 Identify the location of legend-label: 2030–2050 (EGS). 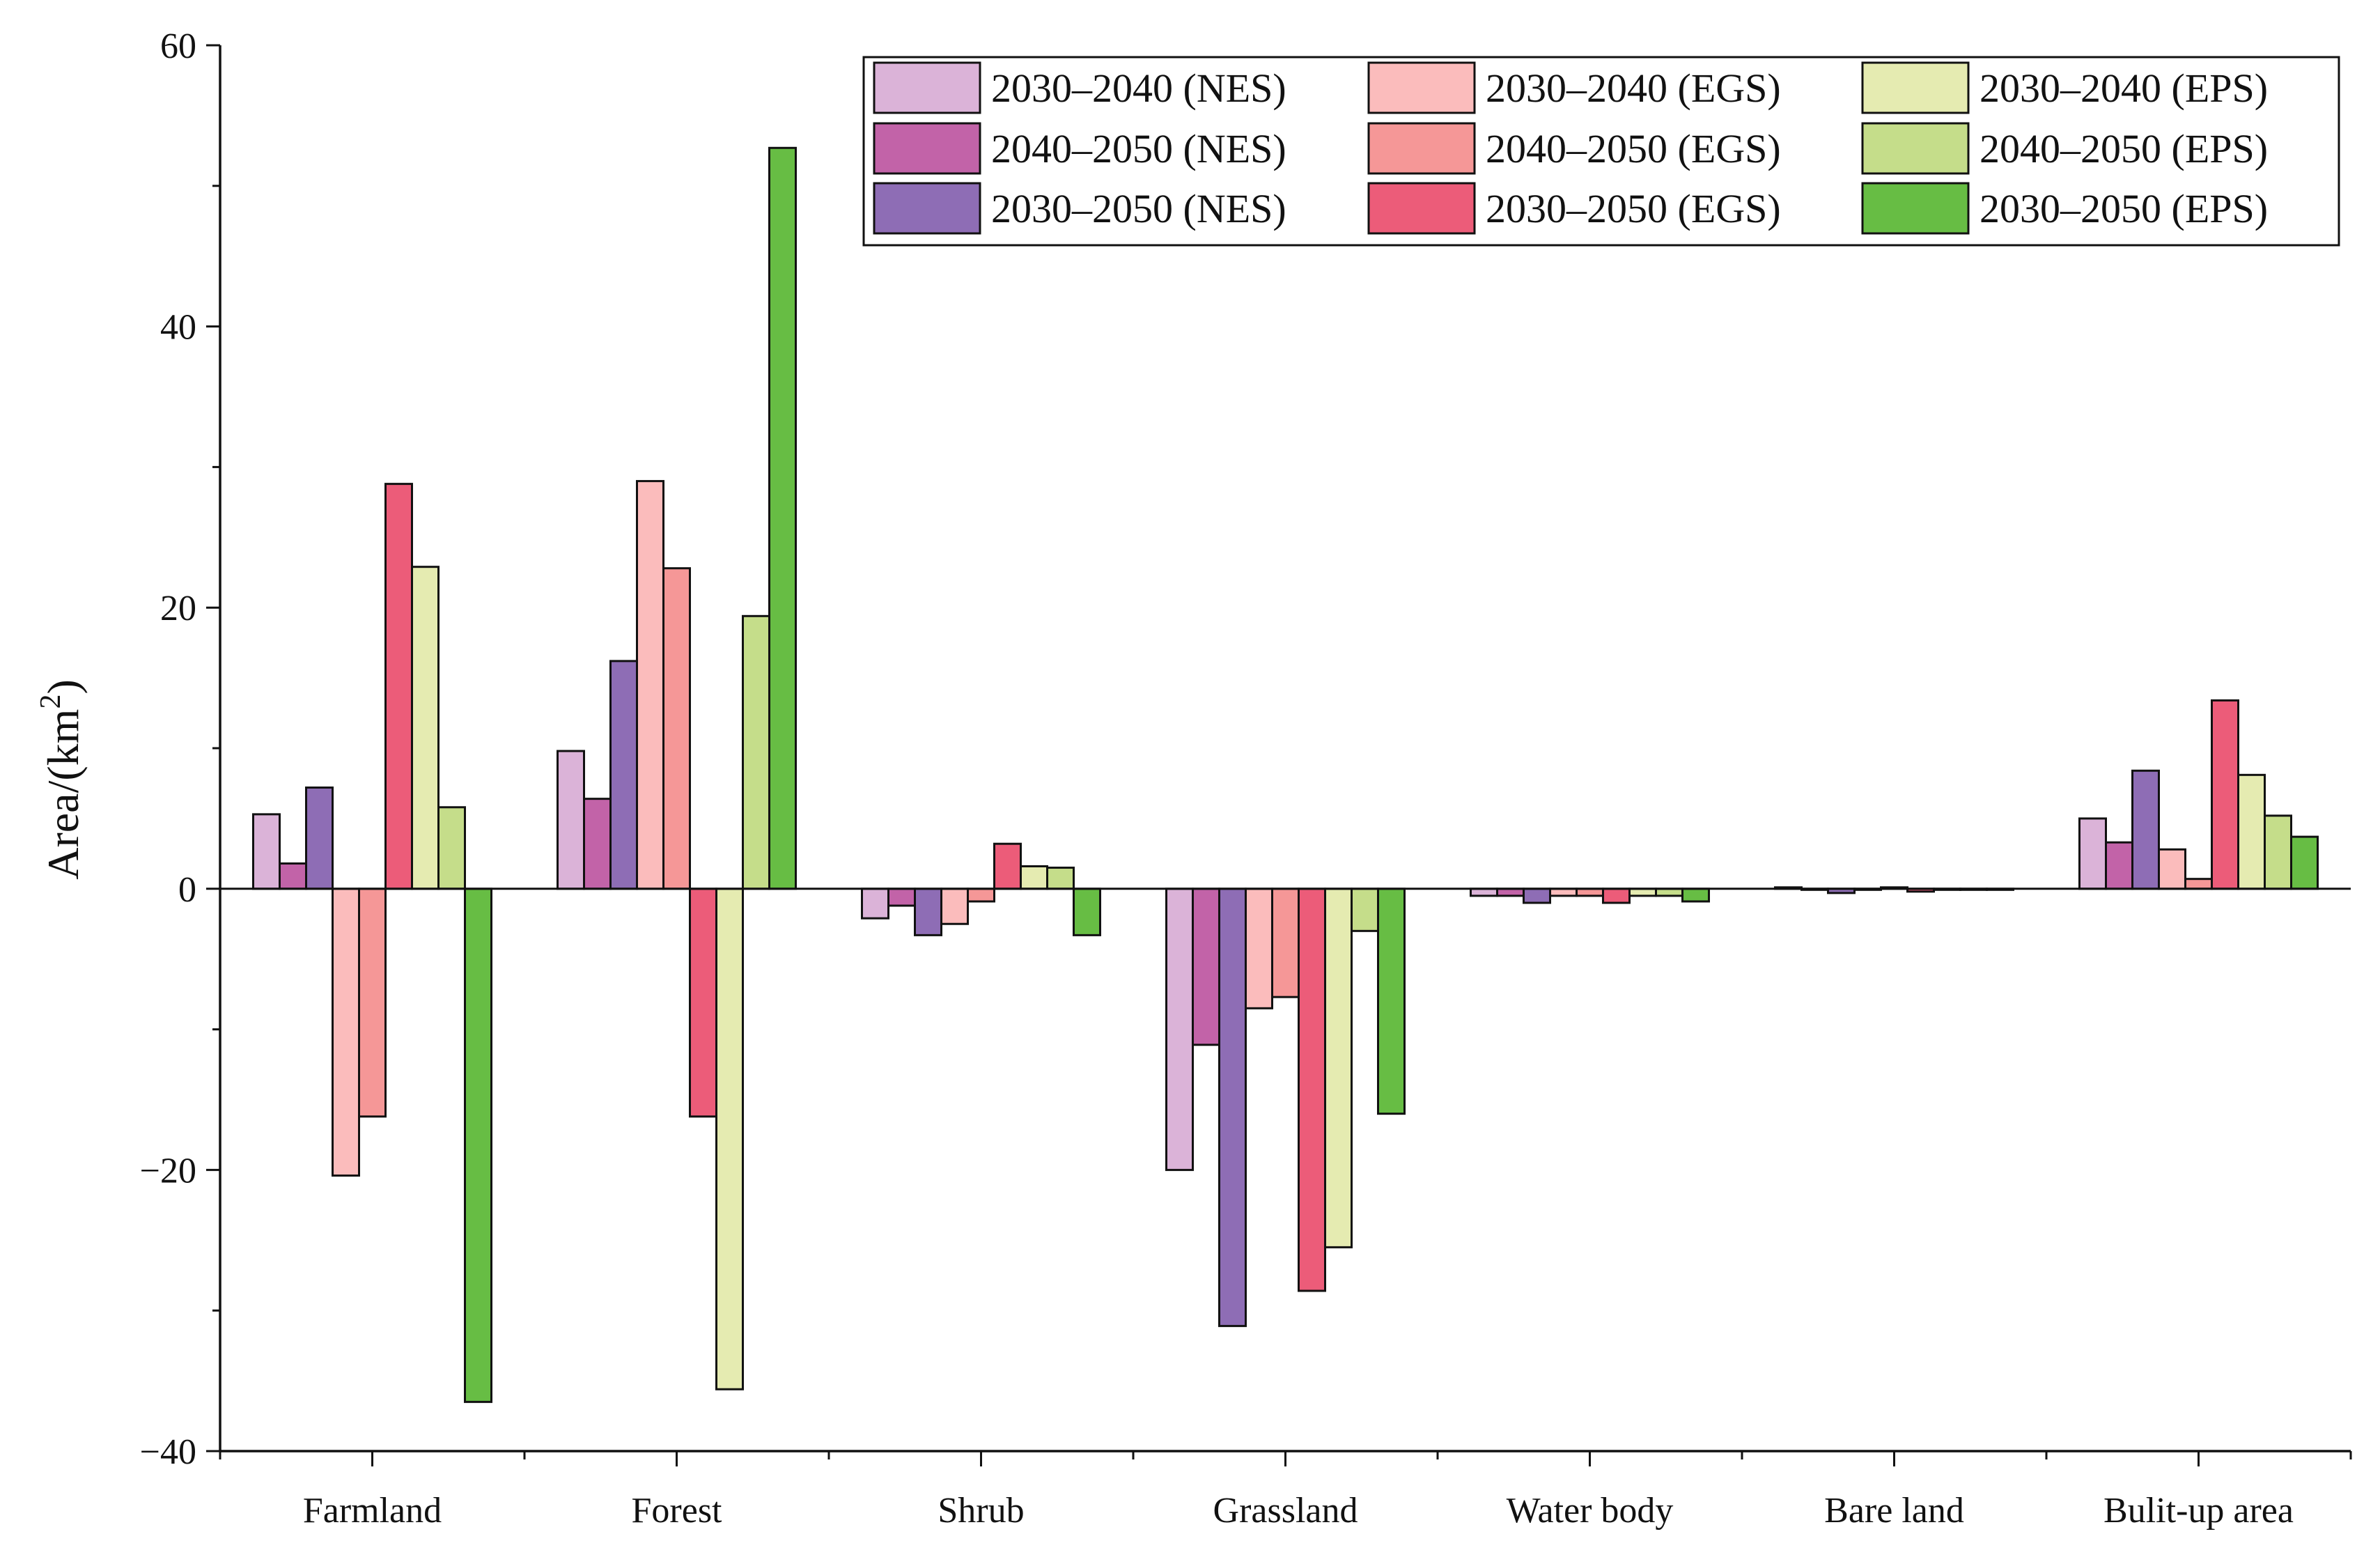
(1634, 209).